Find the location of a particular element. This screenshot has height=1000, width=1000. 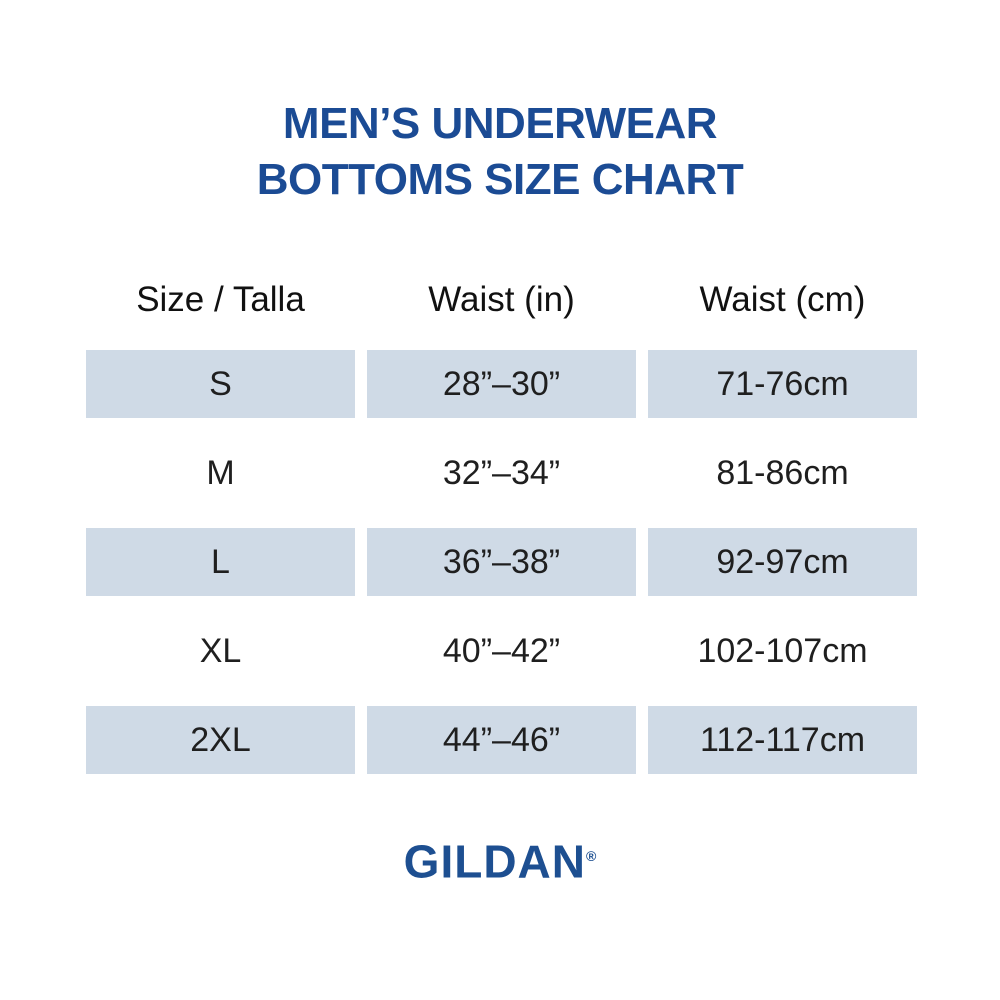

page-title-line1: MEN’S UNDERWEAR is located at coordinates (500, 123).